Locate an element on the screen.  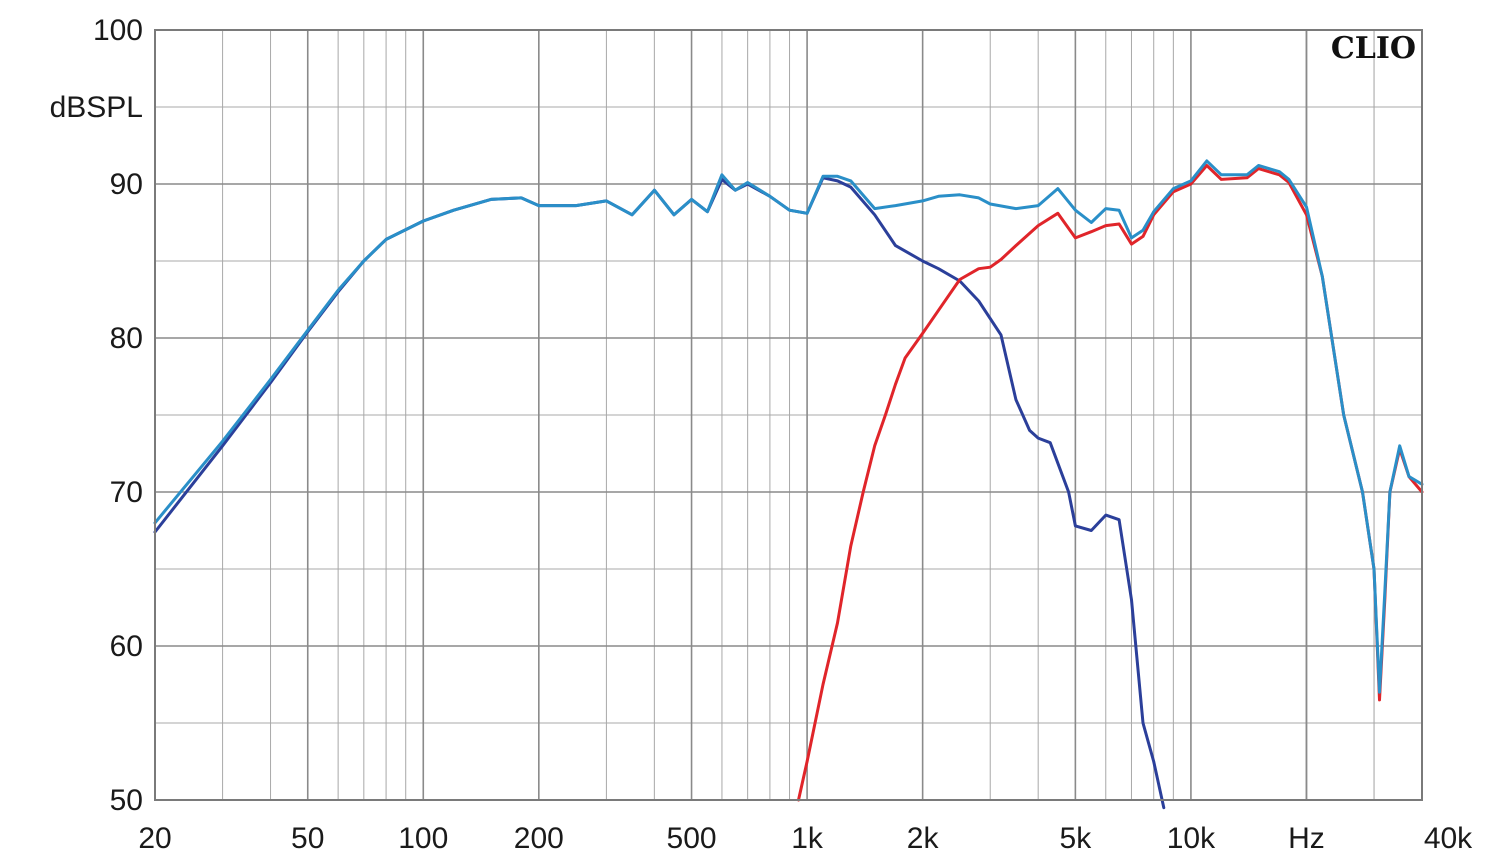
y-tick-label: 90 is located at coordinates (126, 184).